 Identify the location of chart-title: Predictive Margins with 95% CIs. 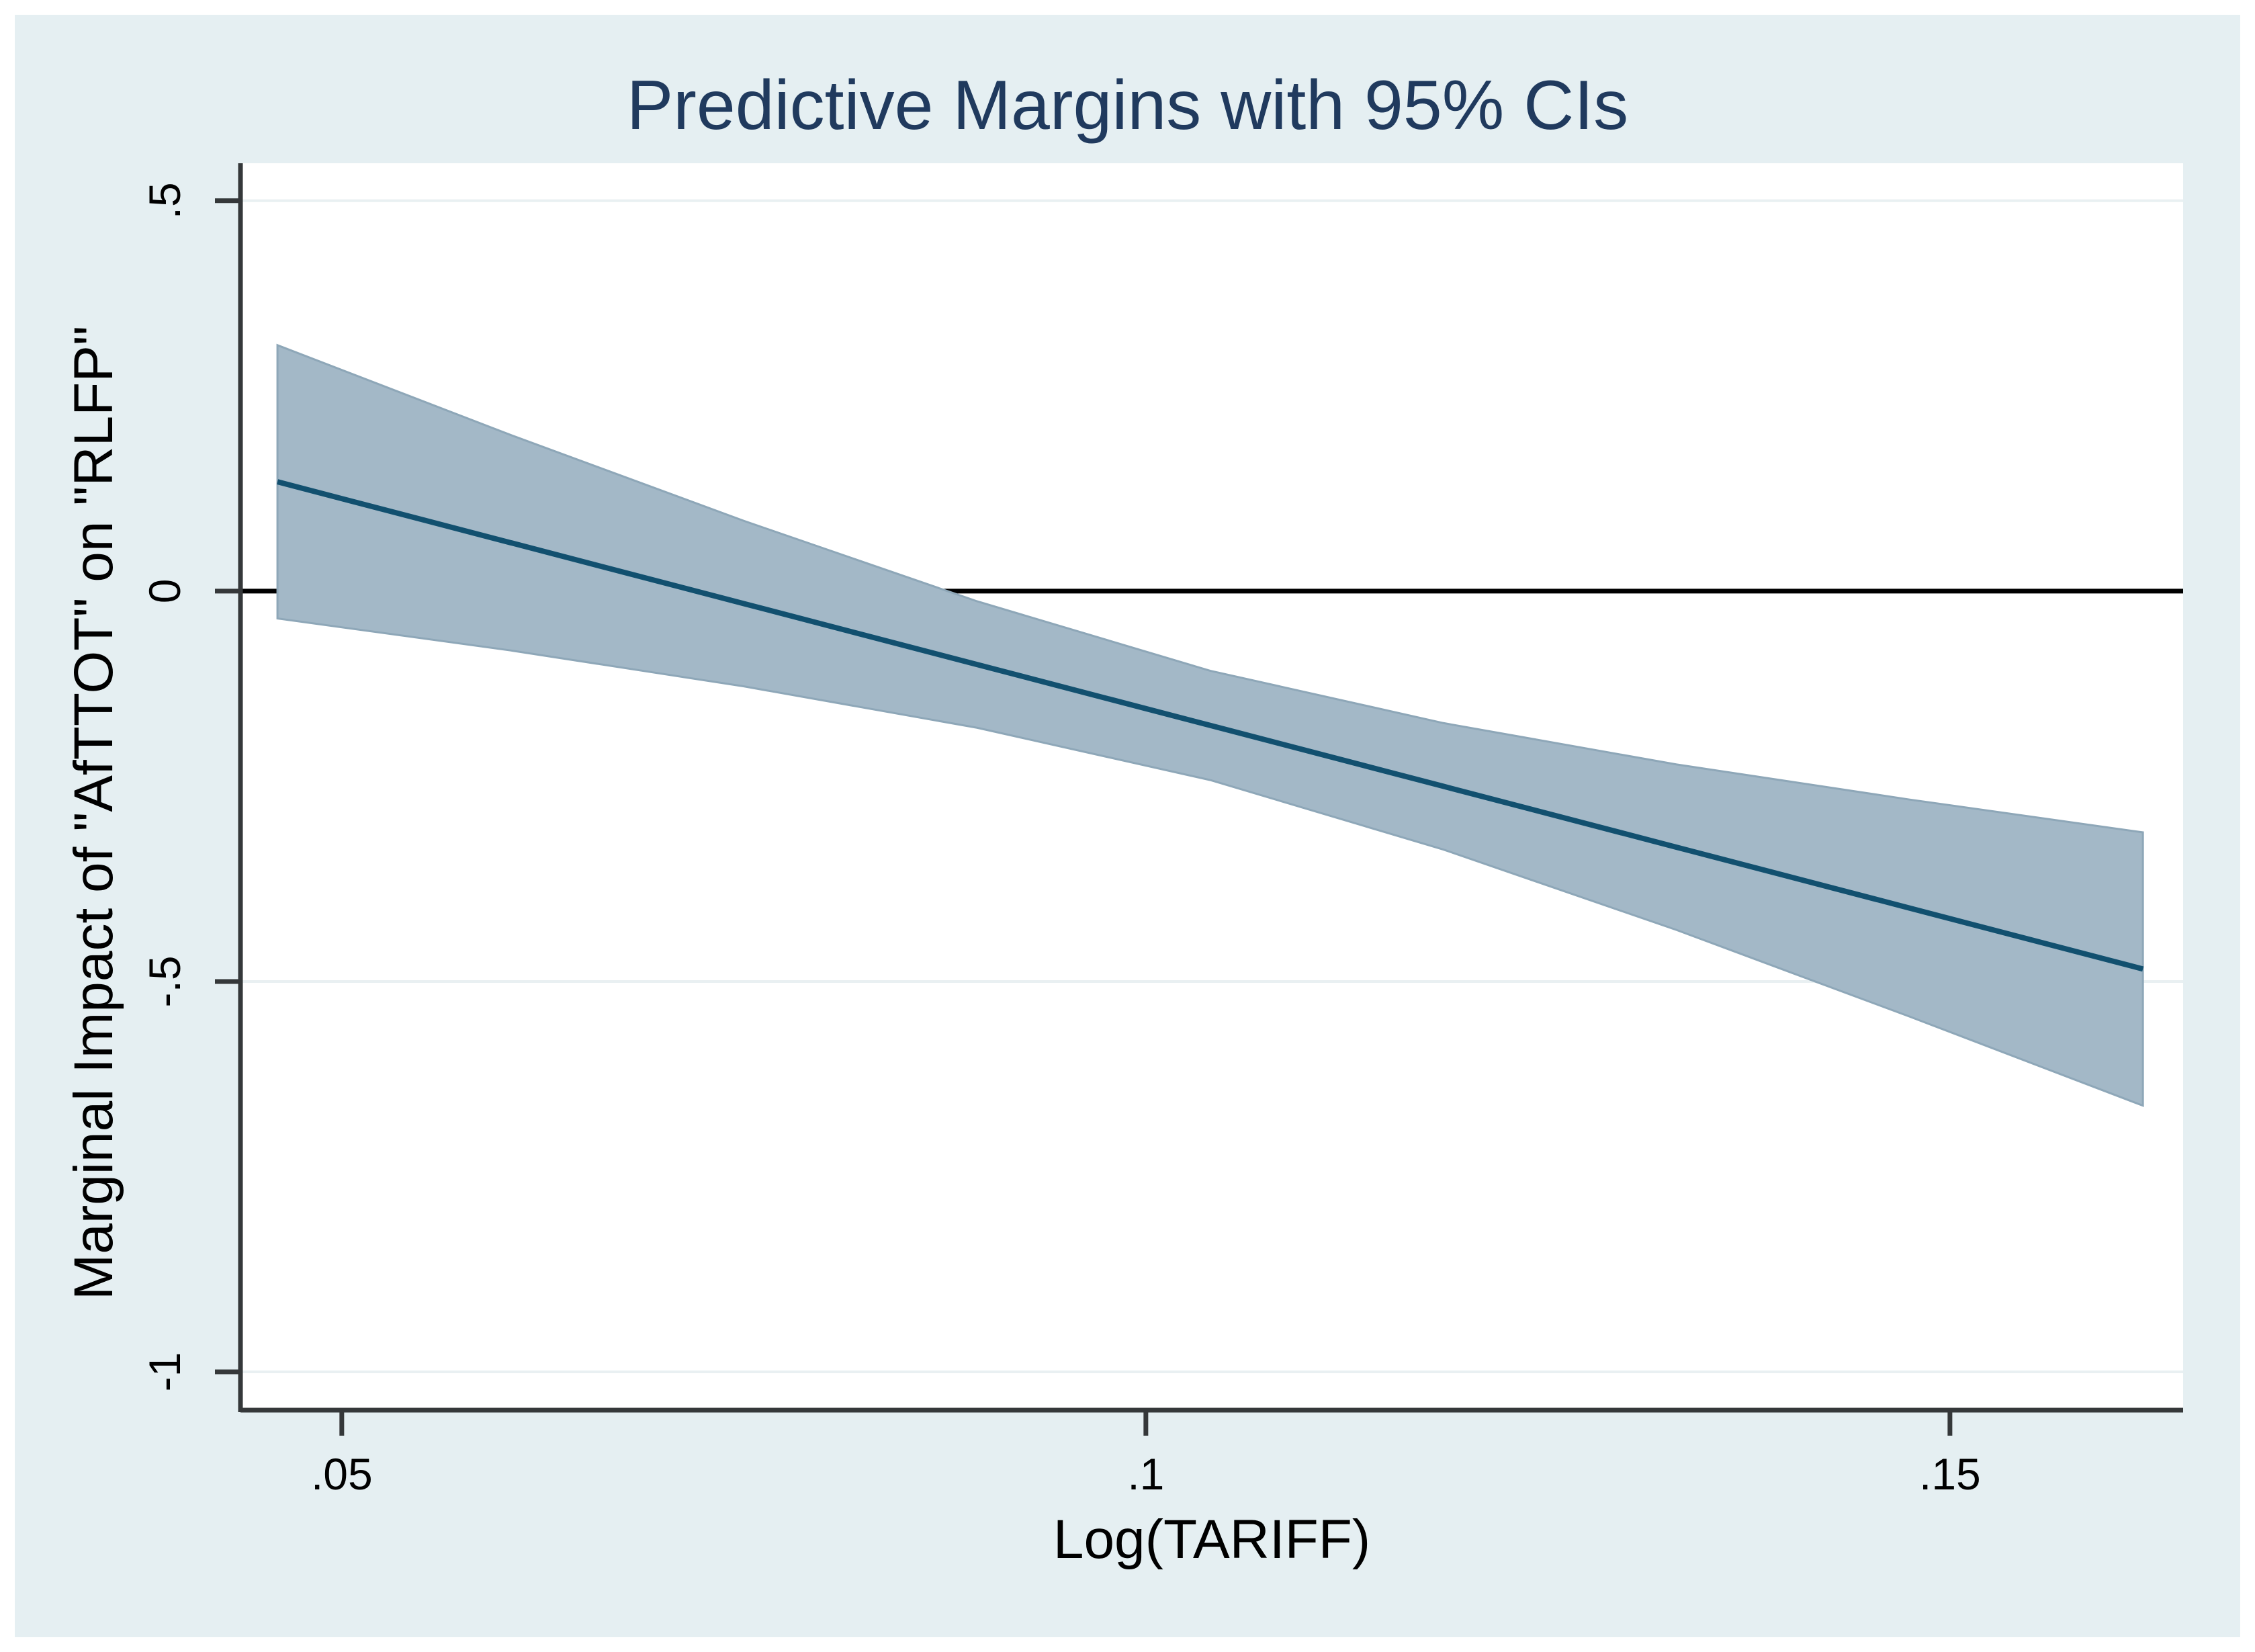
(1127, 105).